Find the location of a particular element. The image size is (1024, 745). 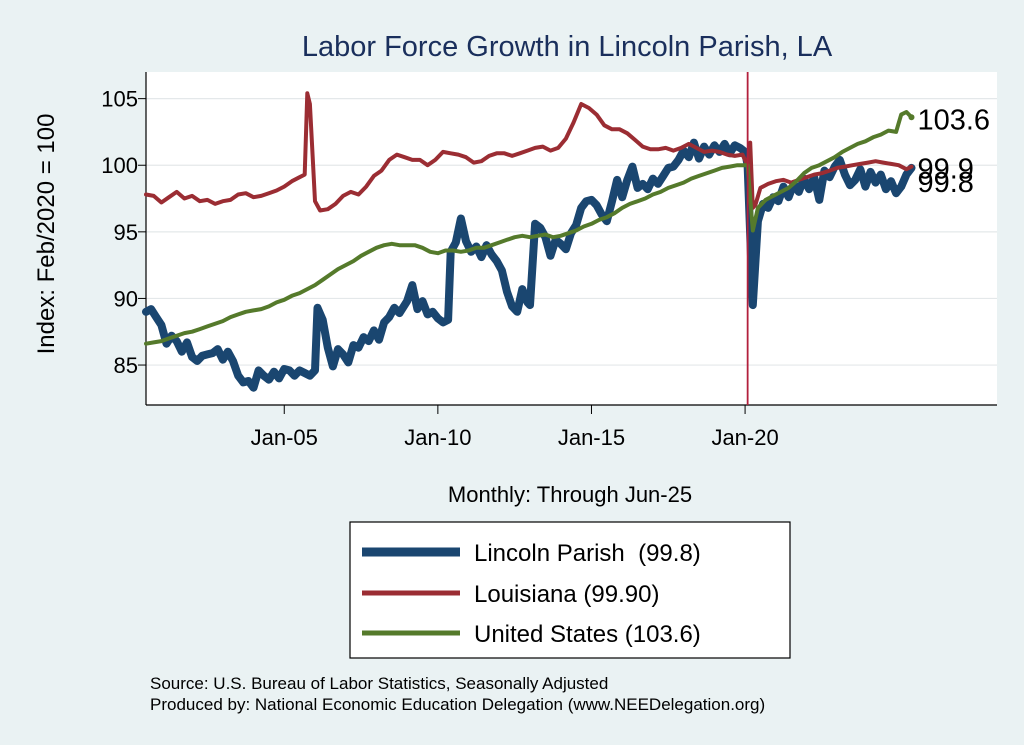

end-label: 99.9 is located at coordinates (945, 170).